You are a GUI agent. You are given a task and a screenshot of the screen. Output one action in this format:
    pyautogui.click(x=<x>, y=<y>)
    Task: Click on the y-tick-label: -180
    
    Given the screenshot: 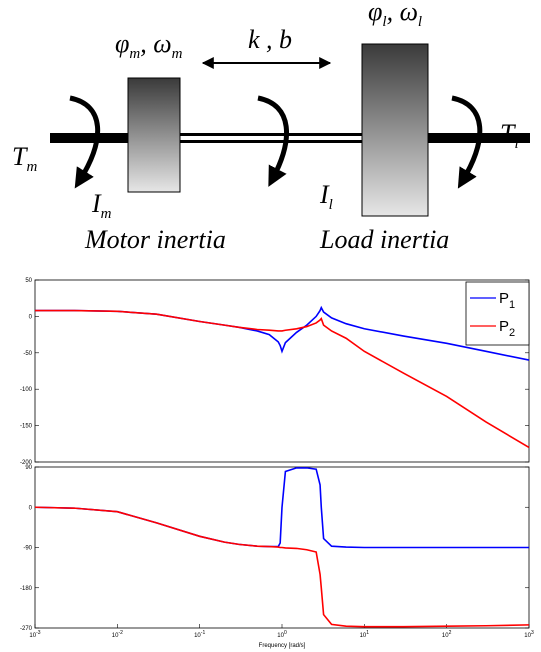 What is the action you would take?
    pyautogui.click(x=26, y=589)
    